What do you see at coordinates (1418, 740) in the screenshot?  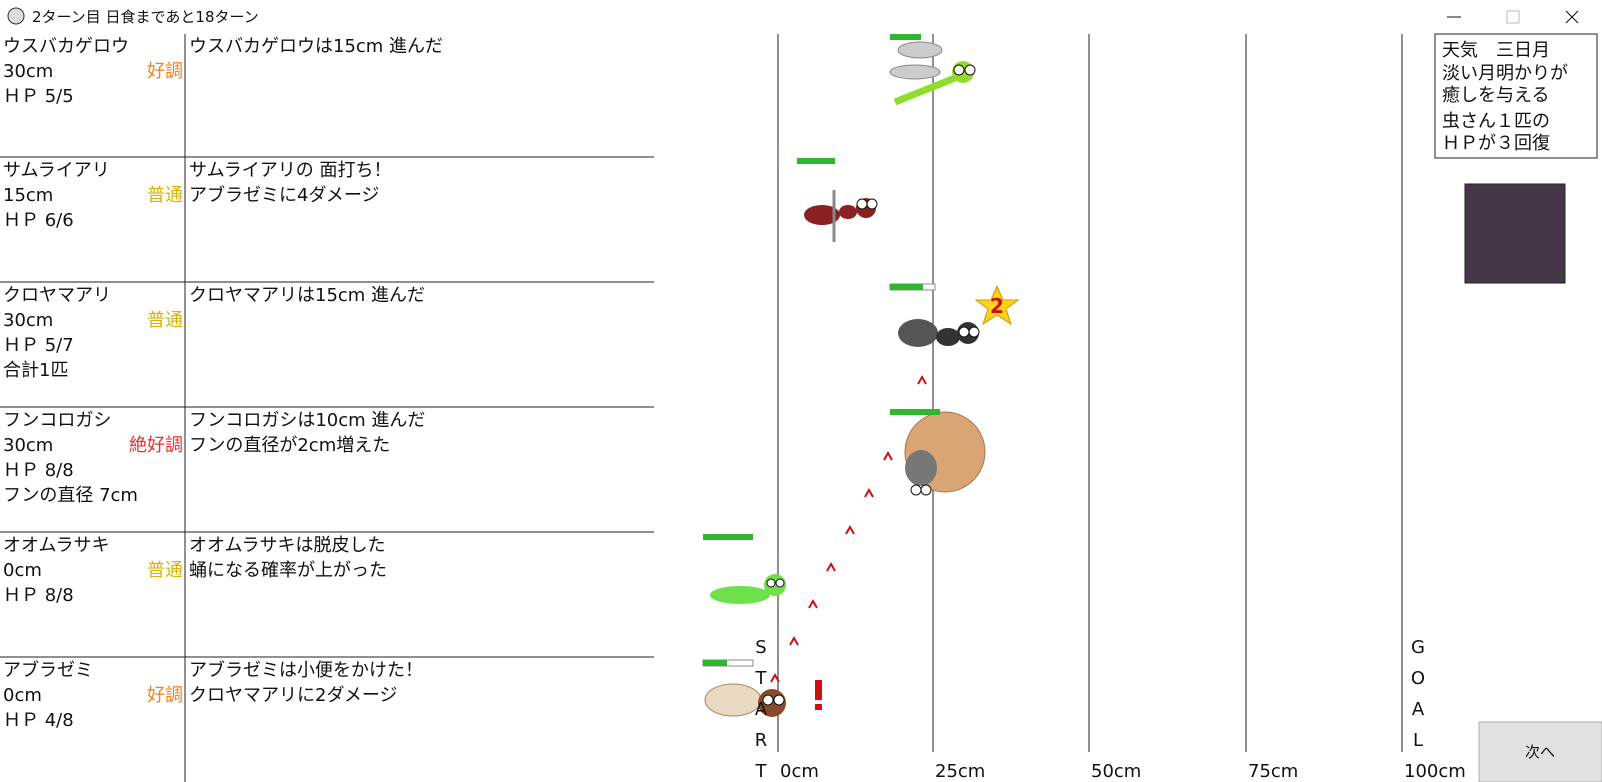 I see `goal-letter: L` at bounding box center [1418, 740].